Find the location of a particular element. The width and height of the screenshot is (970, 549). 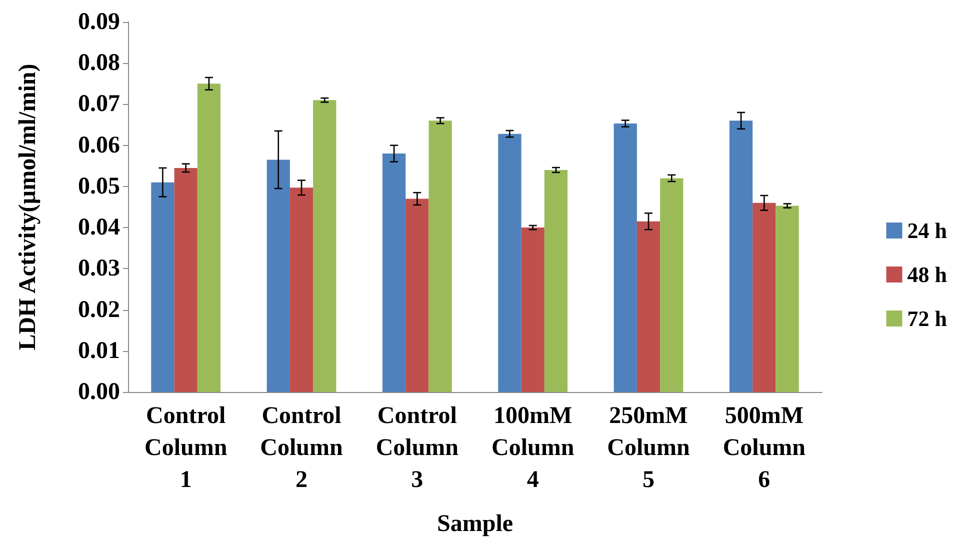

x-tick-label: Control Column 3 is located at coordinates (417, 448).